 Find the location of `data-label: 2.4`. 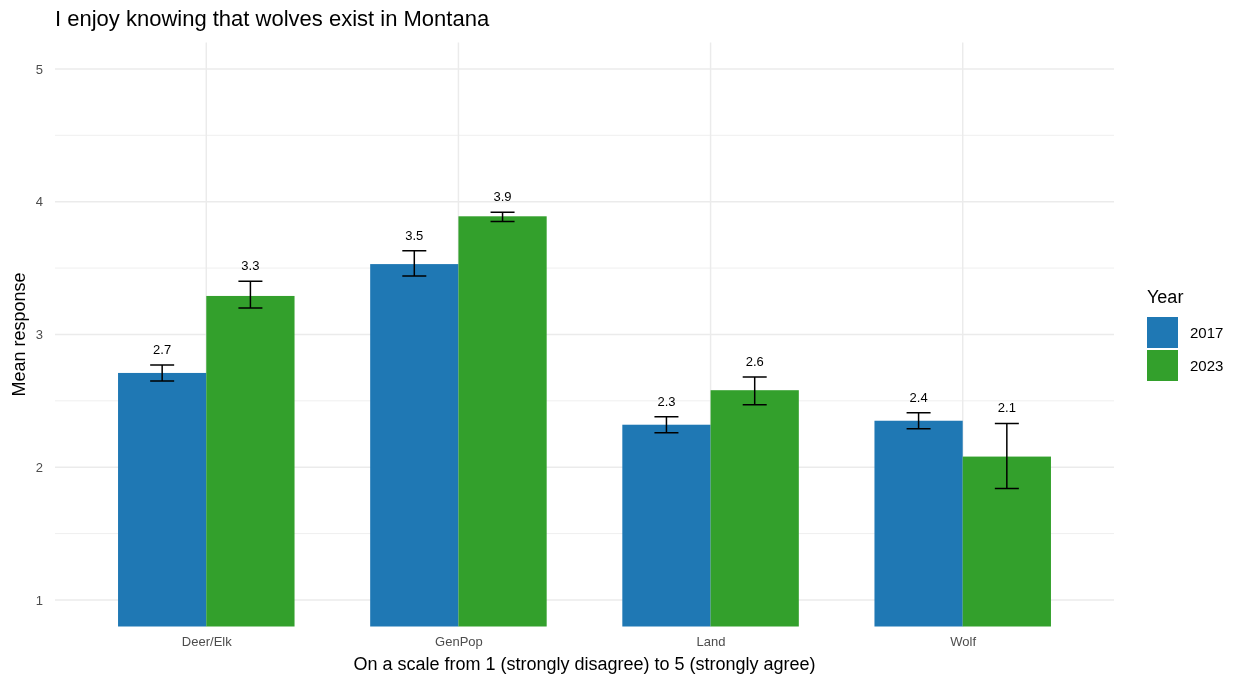

data-label: 2.4 is located at coordinates (918, 397).